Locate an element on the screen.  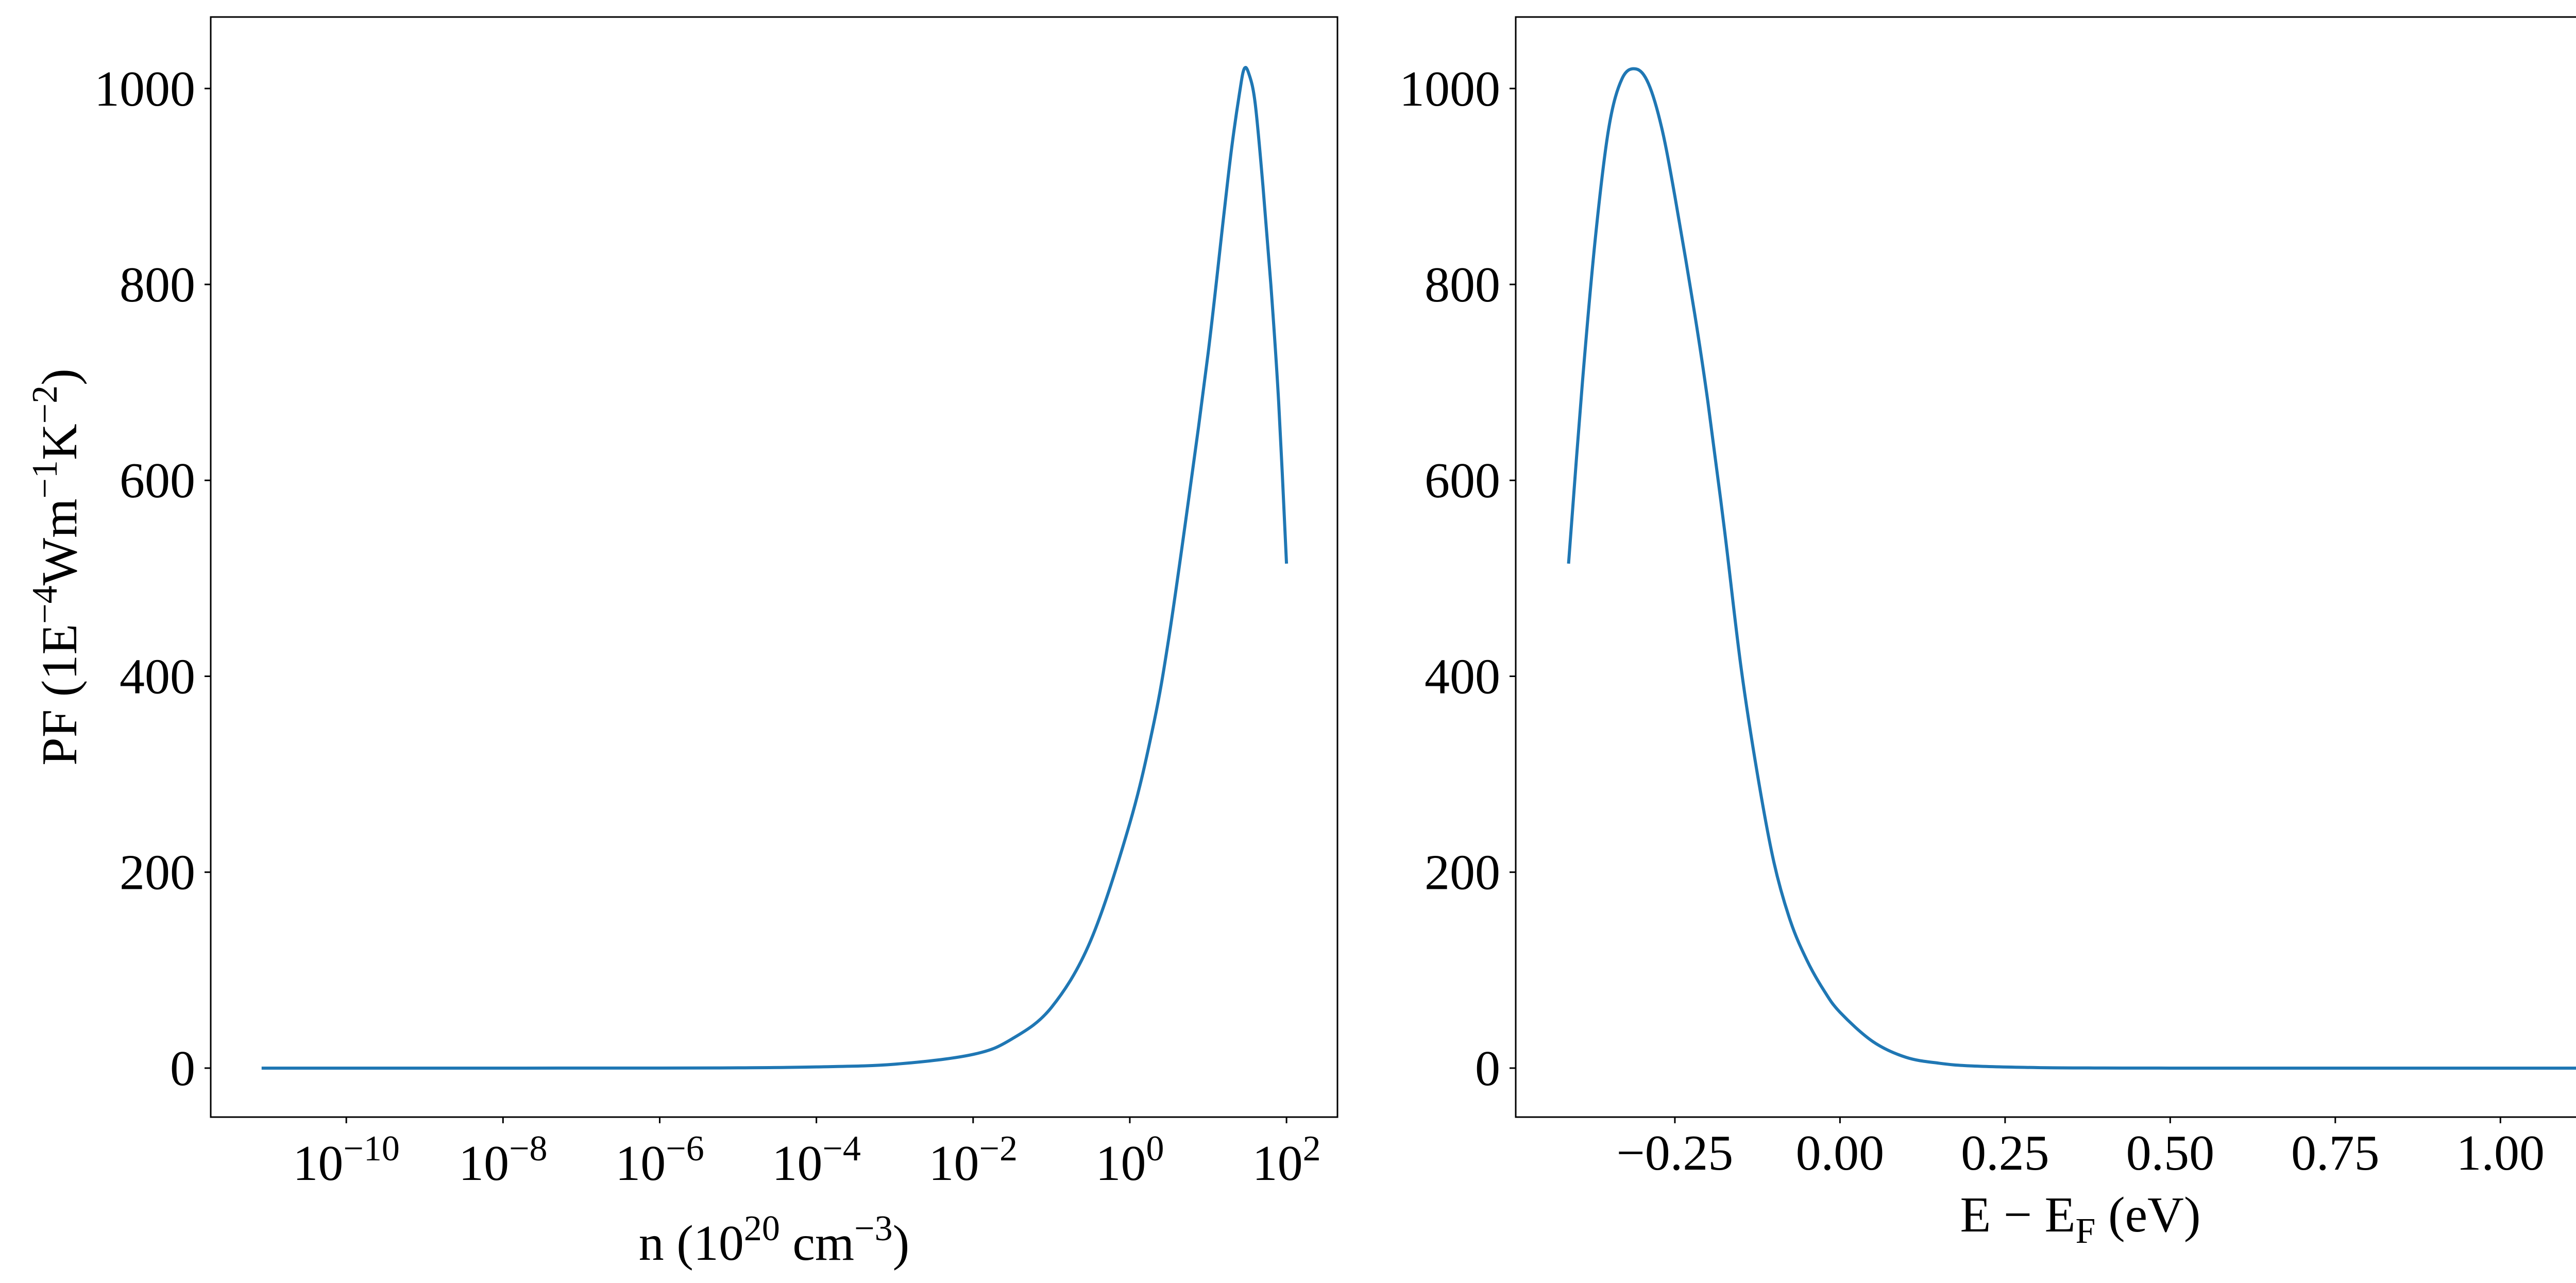
label-part: PF (1E is located at coordinates (60, 695).